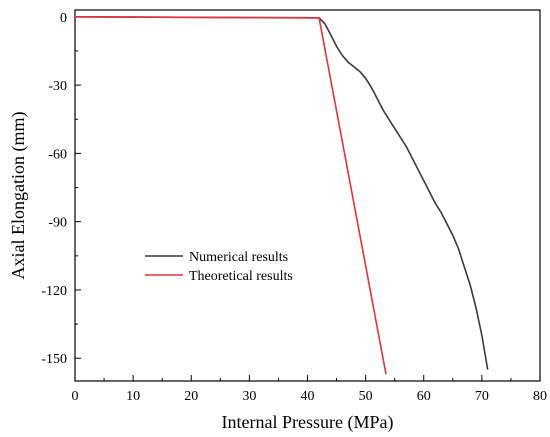 The width and height of the screenshot is (550, 437). I want to click on x-tick-label: 70, so click(482, 396).